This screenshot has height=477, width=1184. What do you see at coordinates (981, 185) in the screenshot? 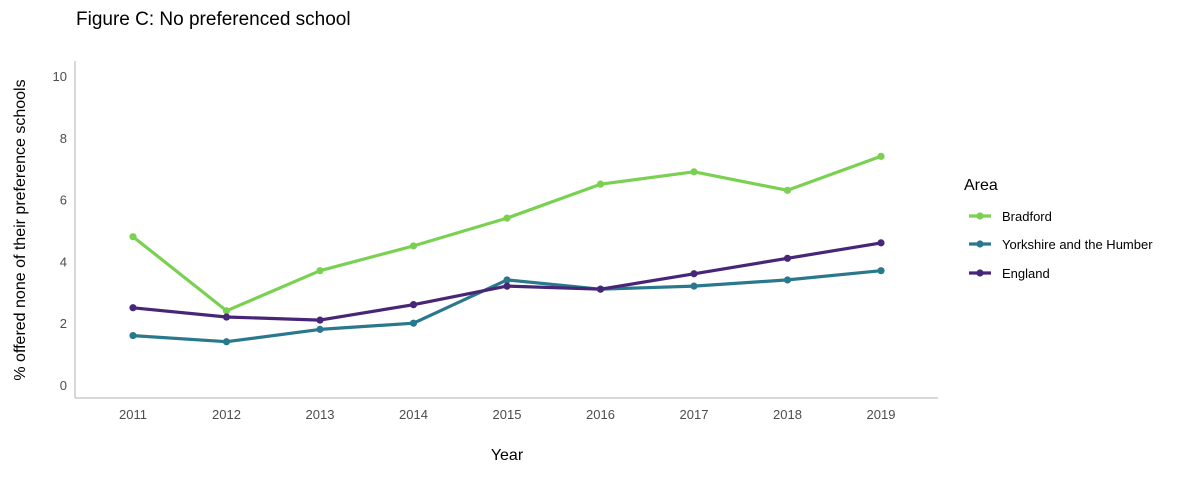
I see `legend-title: Area` at bounding box center [981, 185].